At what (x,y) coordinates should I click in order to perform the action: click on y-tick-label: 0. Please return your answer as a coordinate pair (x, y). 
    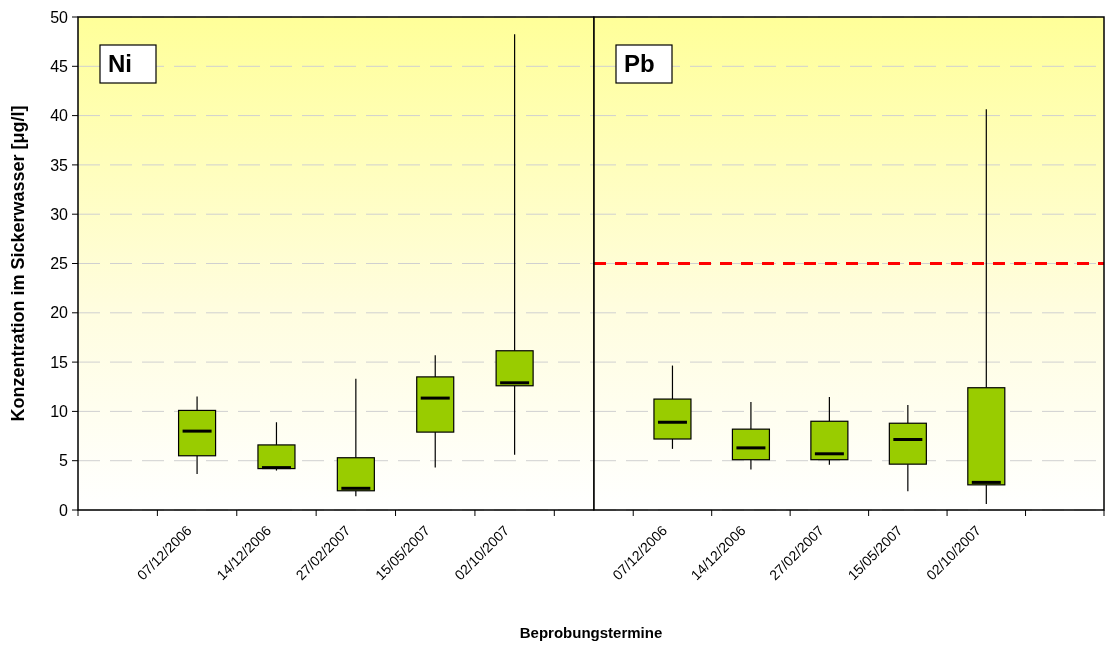
    Looking at the image, I should click on (64, 510).